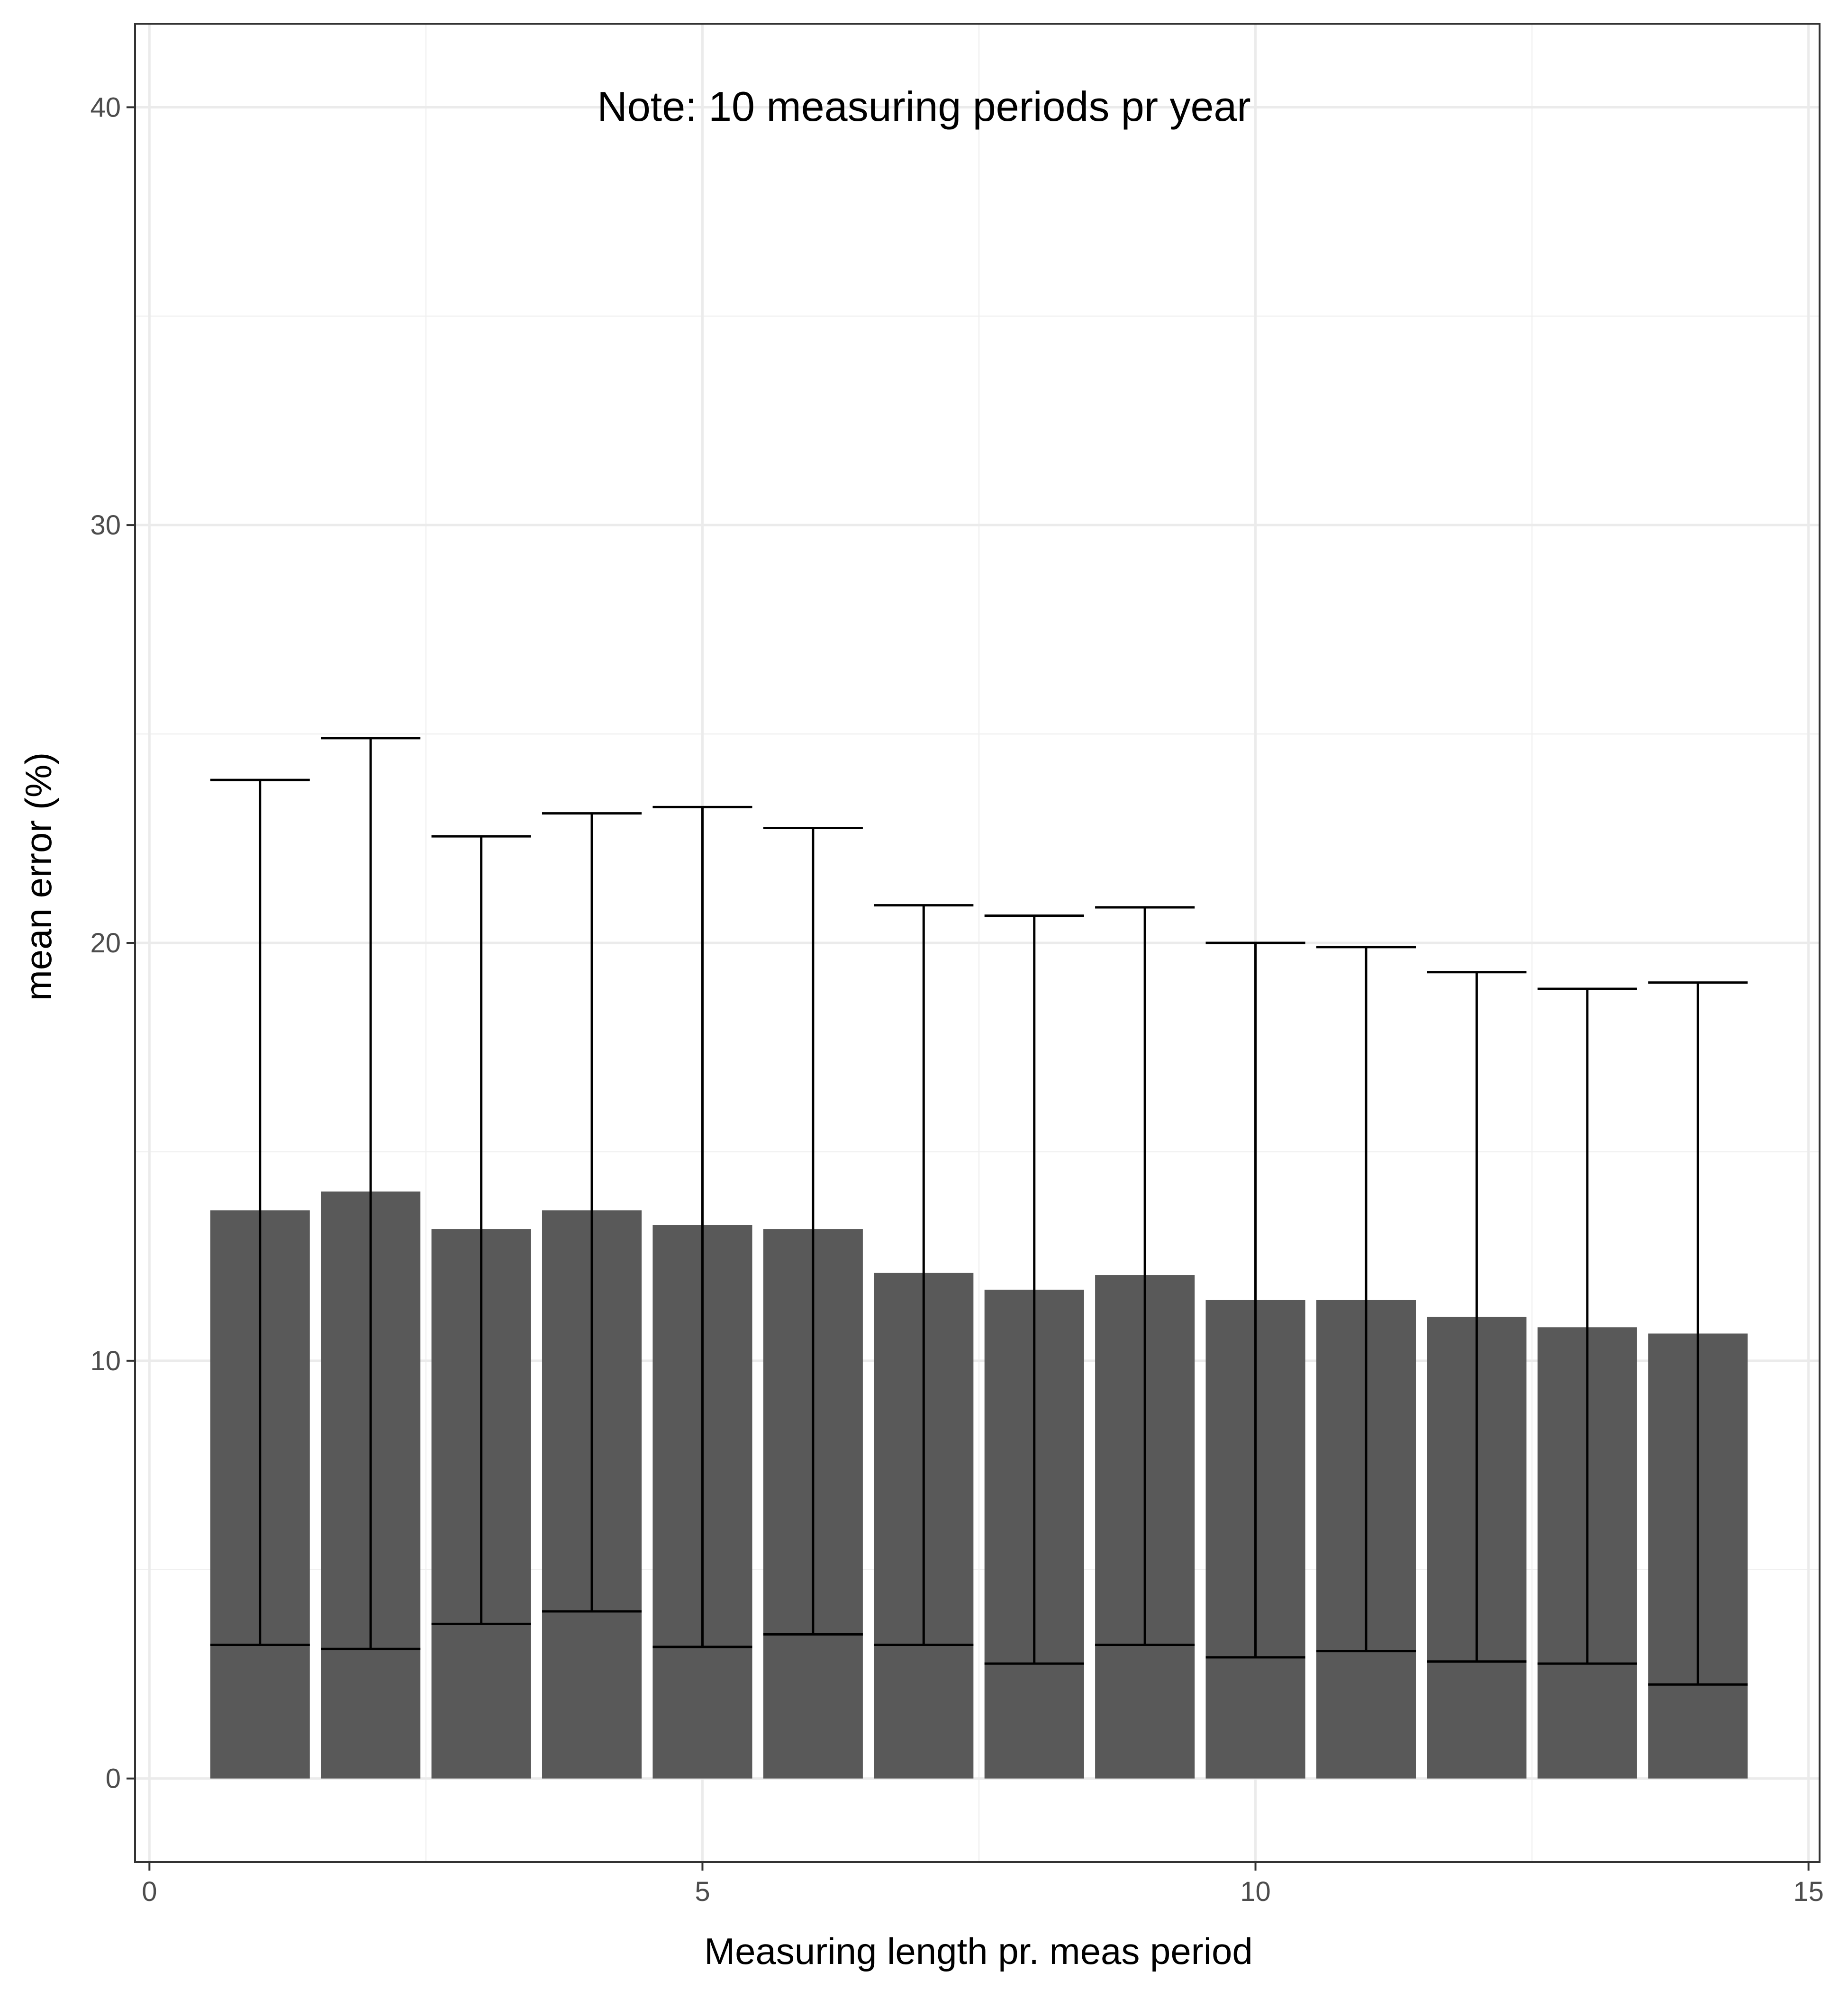 This screenshot has height=1990, width=1848. What do you see at coordinates (106, 525) in the screenshot?
I see `y-tick-label: 30` at bounding box center [106, 525].